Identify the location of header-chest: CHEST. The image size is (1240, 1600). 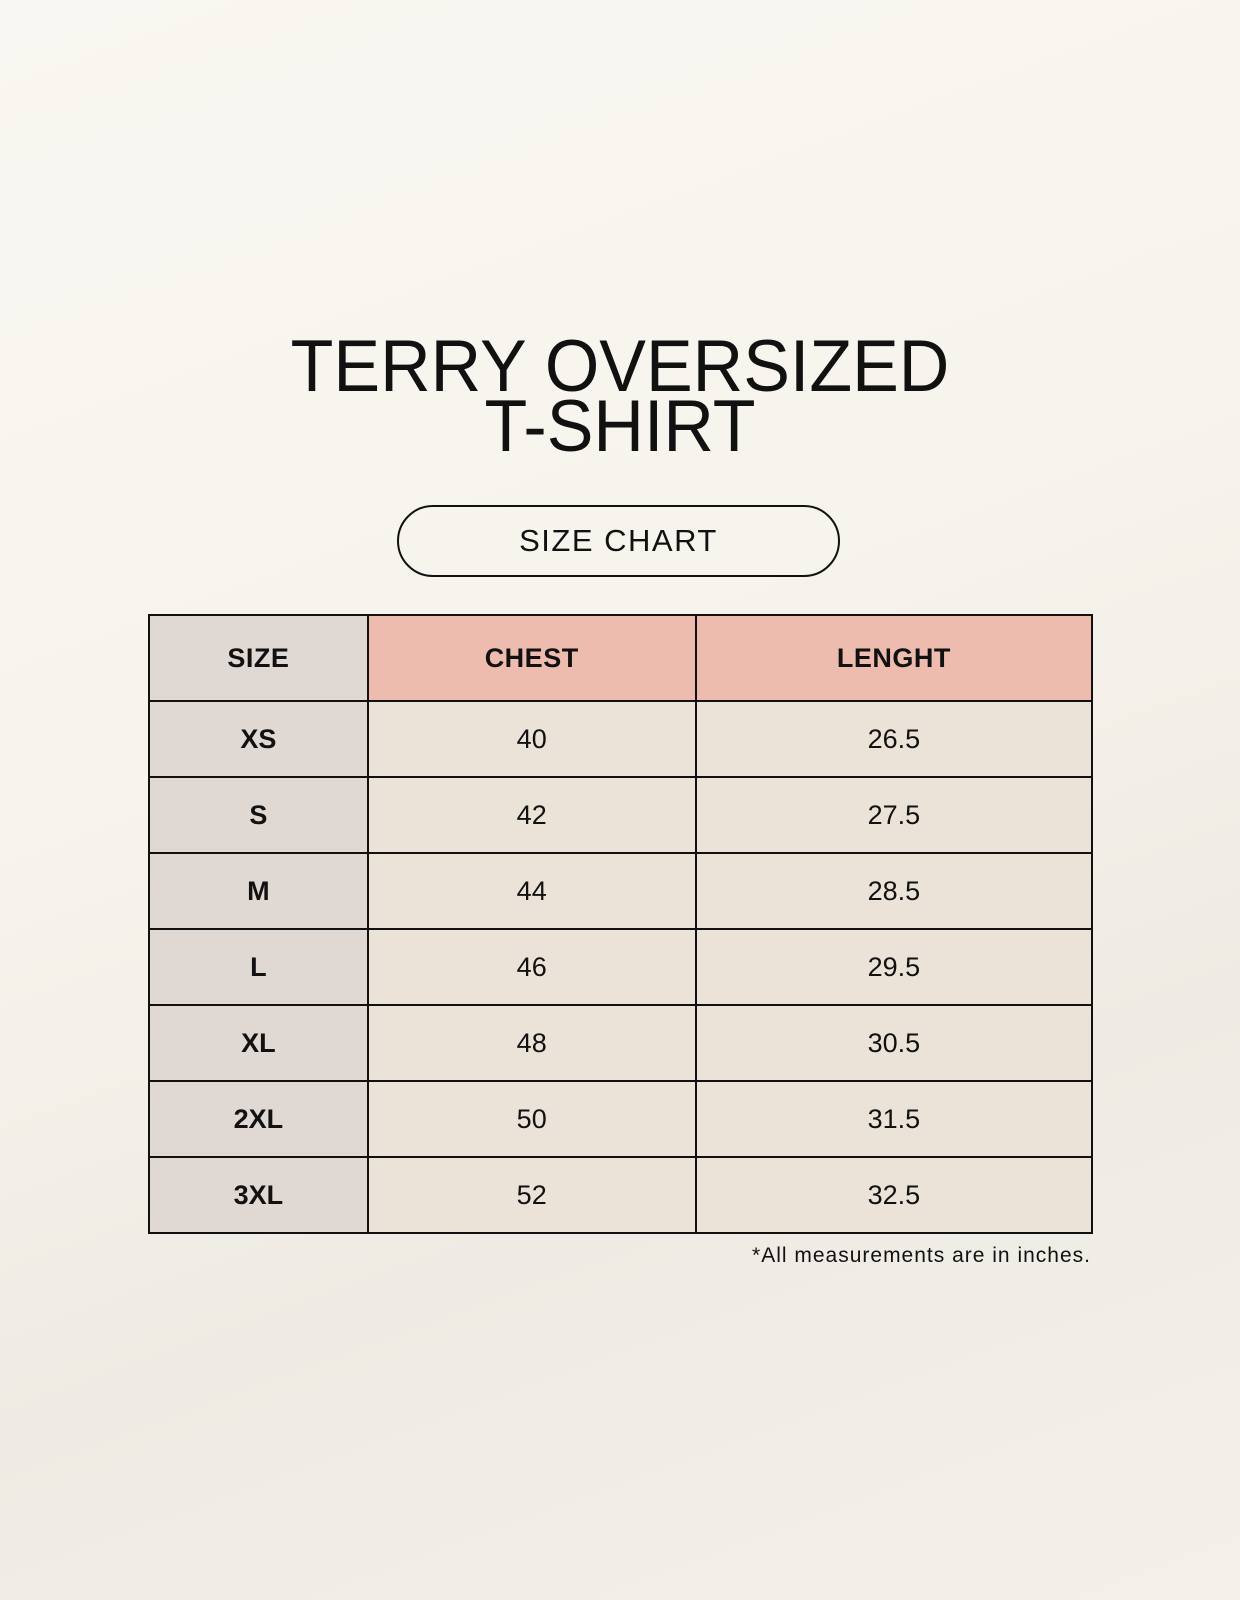
(531, 658).